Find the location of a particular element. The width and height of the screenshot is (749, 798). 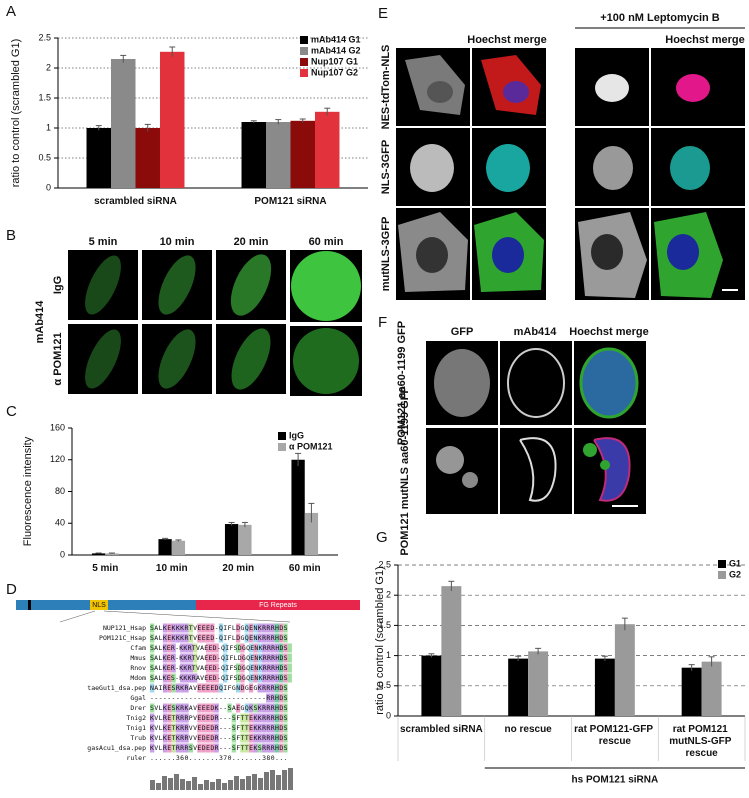

sequence-name: Cfam is located at coordinates (138, 648).